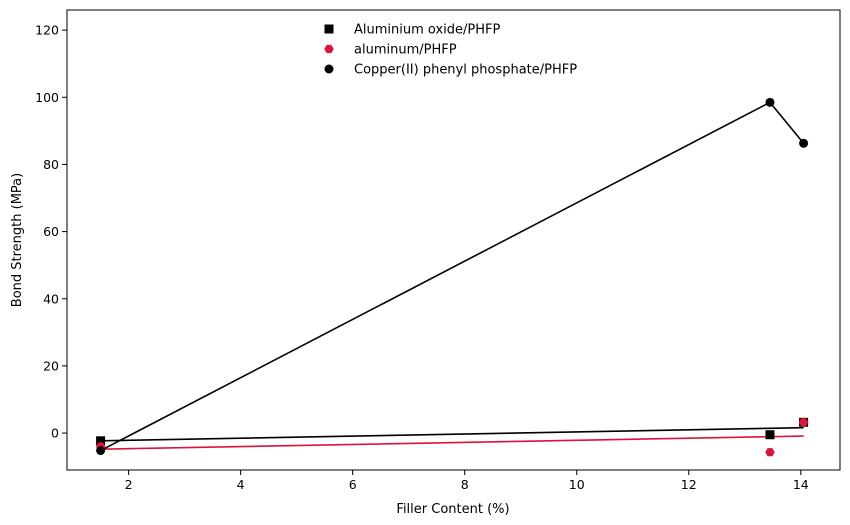  I want to click on y-tick-label: 0, so click(55, 433).